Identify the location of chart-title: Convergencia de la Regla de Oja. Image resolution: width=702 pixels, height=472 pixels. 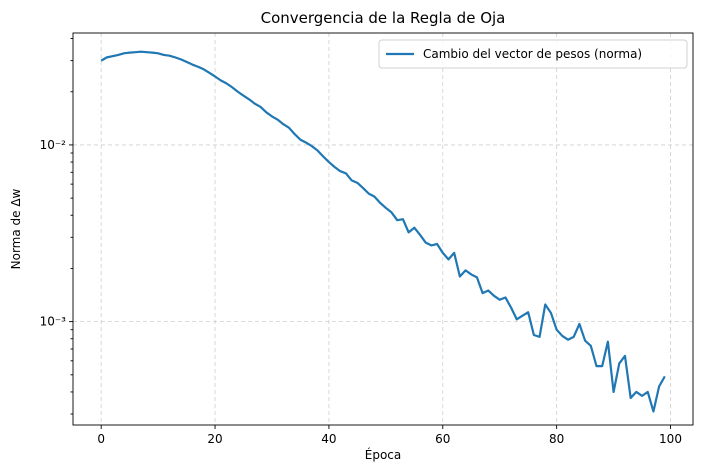
(383, 18).